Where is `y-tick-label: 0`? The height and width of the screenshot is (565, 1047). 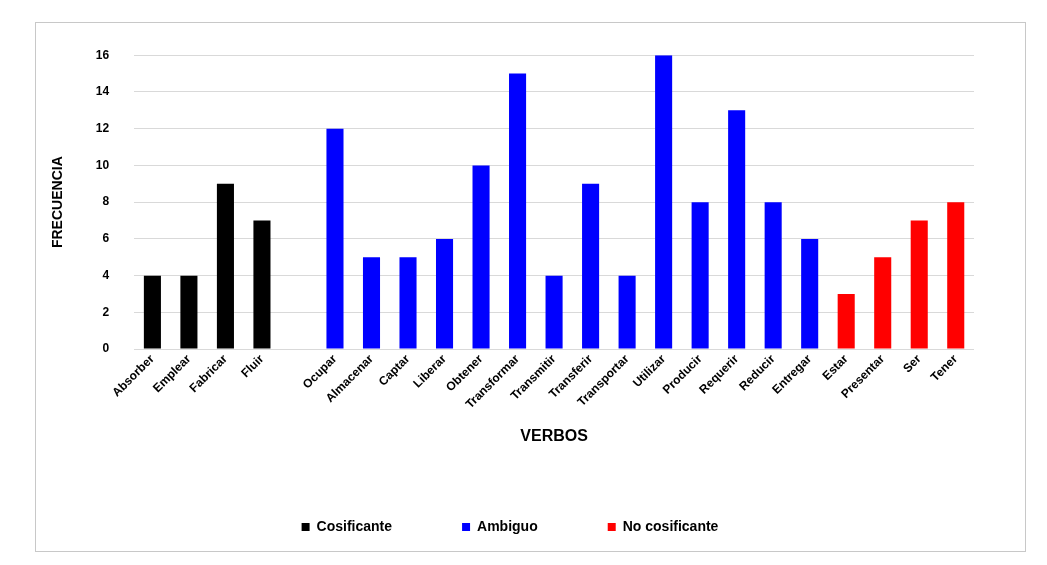
y-tick-label: 0 is located at coordinates (106, 348).